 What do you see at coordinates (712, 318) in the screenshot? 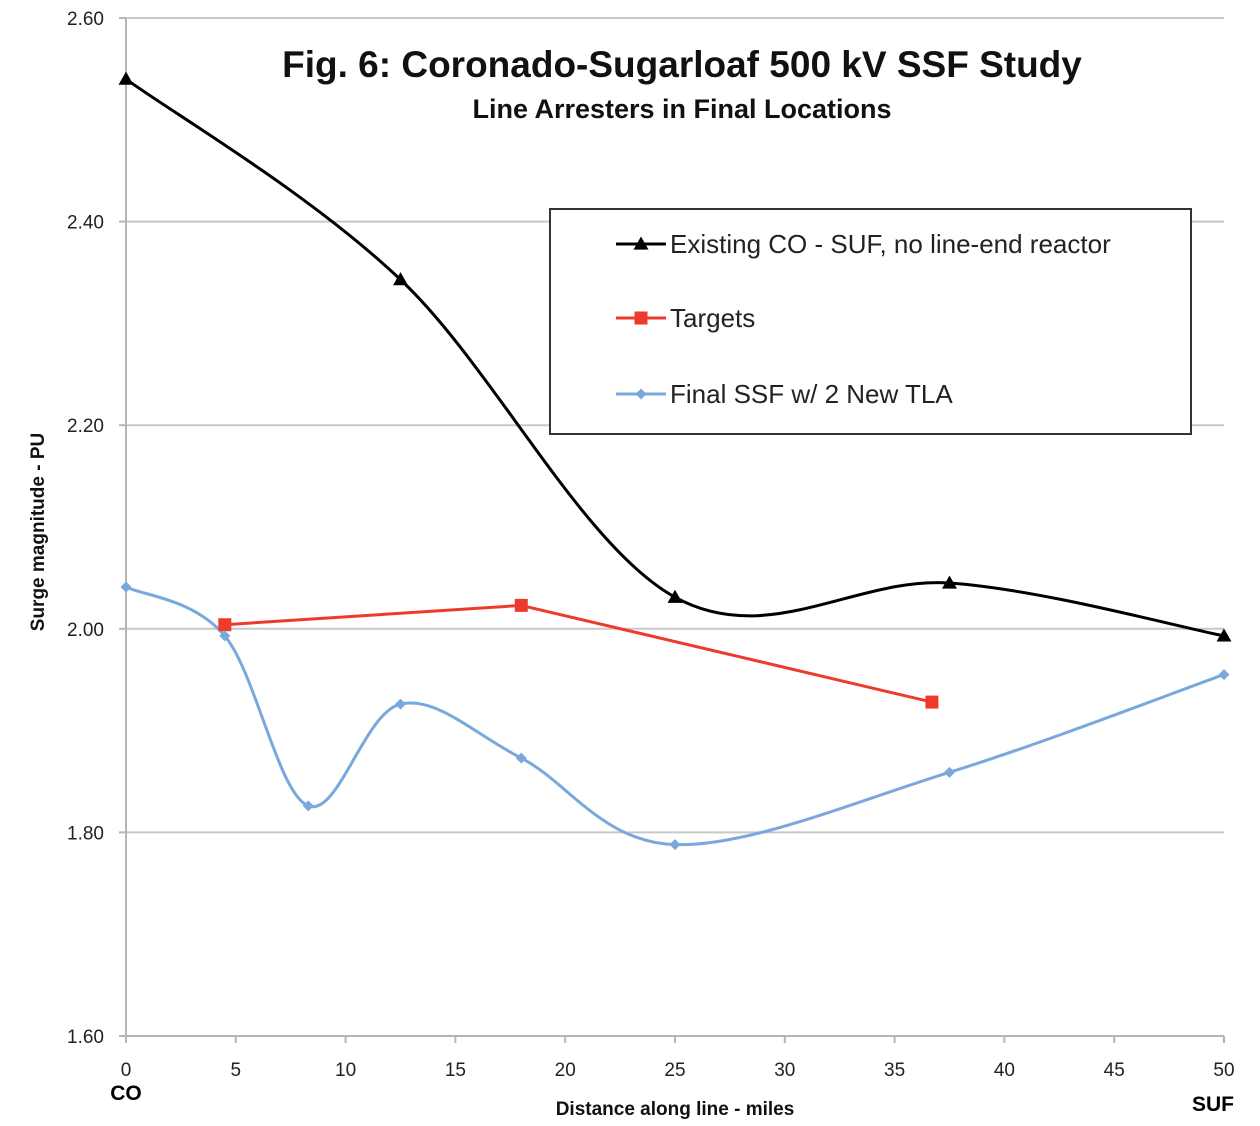
I see `legend-label-targets: Targets` at bounding box center [712, 318].